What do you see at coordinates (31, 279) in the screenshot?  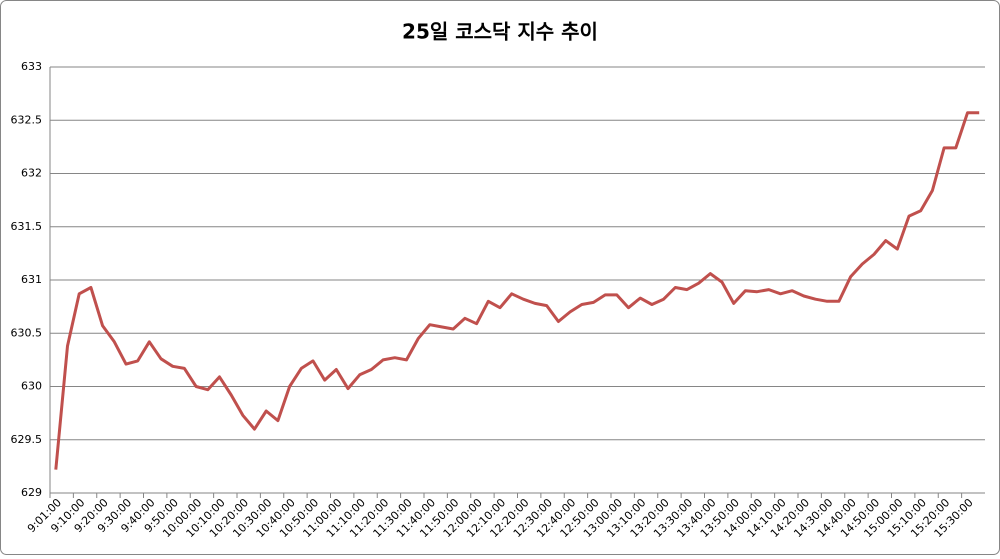 I see `y-tick-label: 631` at bounding box center [31, 279].